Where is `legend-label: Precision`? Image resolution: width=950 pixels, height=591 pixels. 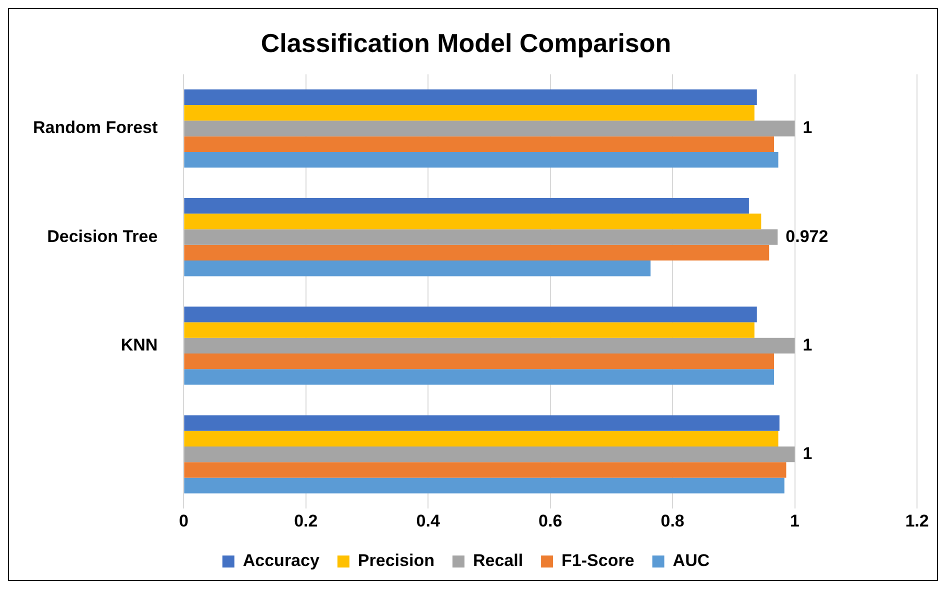 legend-label: Precision is located at coordinates (396, 560).